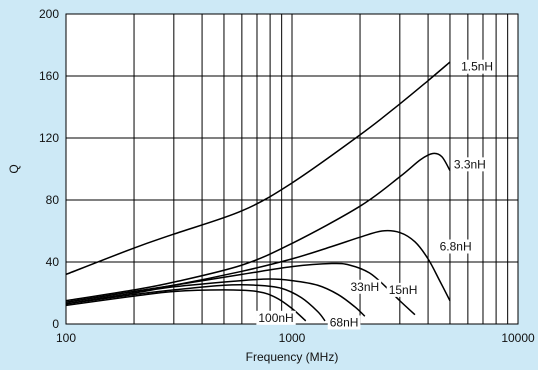 This screenshot has width=538, height=370. What do you see at coordinates (292, 338) in the screenshot?
I see `x-tick-label: 1000` at bounding box center [292, 338].